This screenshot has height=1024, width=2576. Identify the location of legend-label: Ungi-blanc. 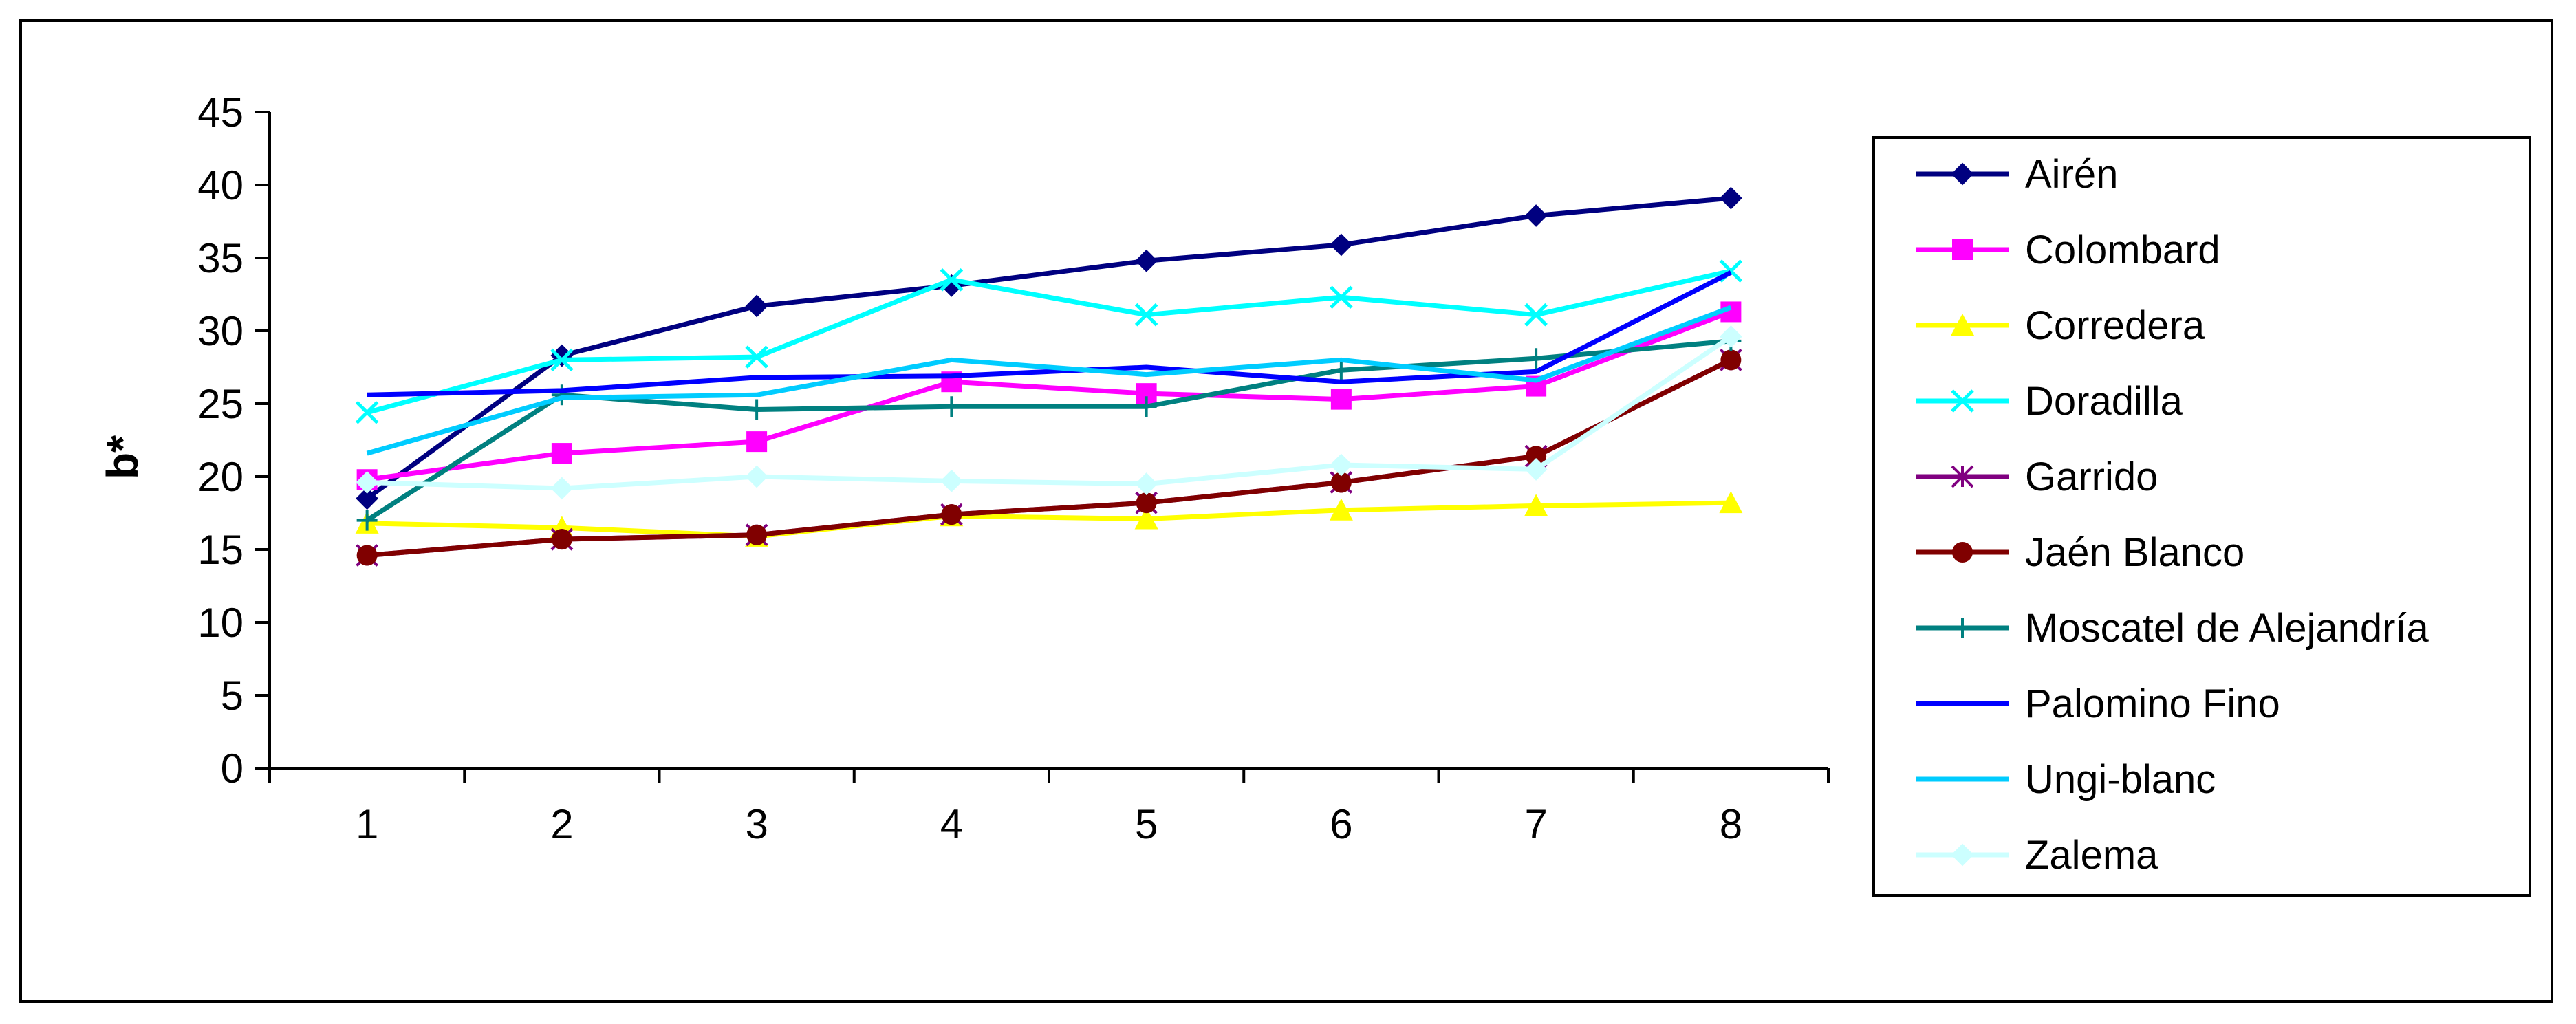
(2120, 779).